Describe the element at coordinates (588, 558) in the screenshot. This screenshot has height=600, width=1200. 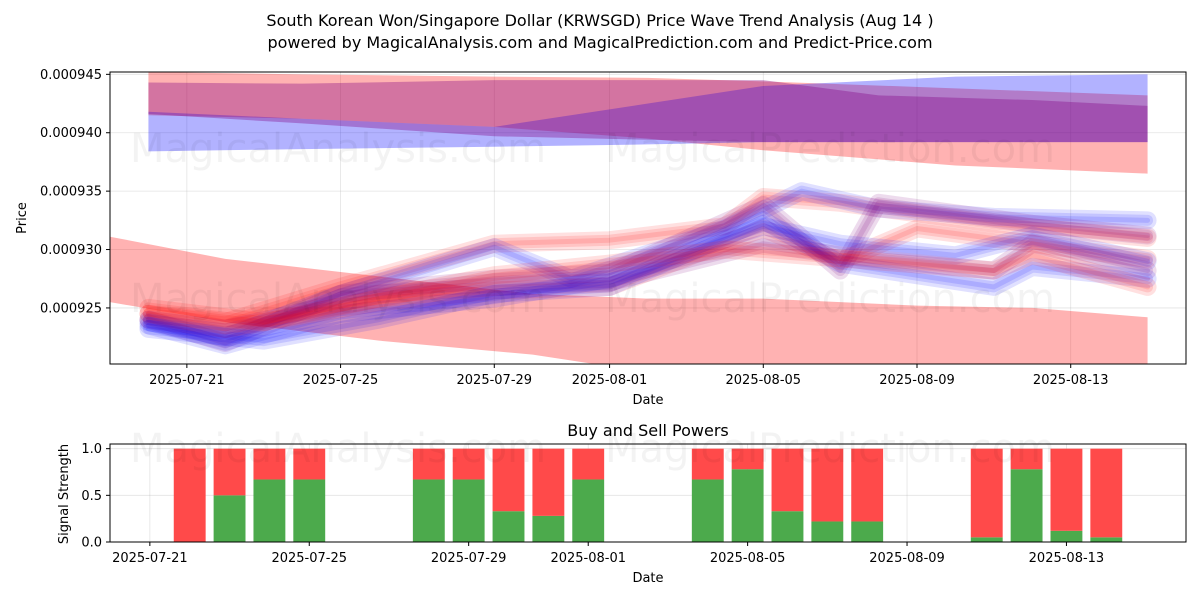
I see `buy-sell-x-tick-label: 2025-08-01` at that location.